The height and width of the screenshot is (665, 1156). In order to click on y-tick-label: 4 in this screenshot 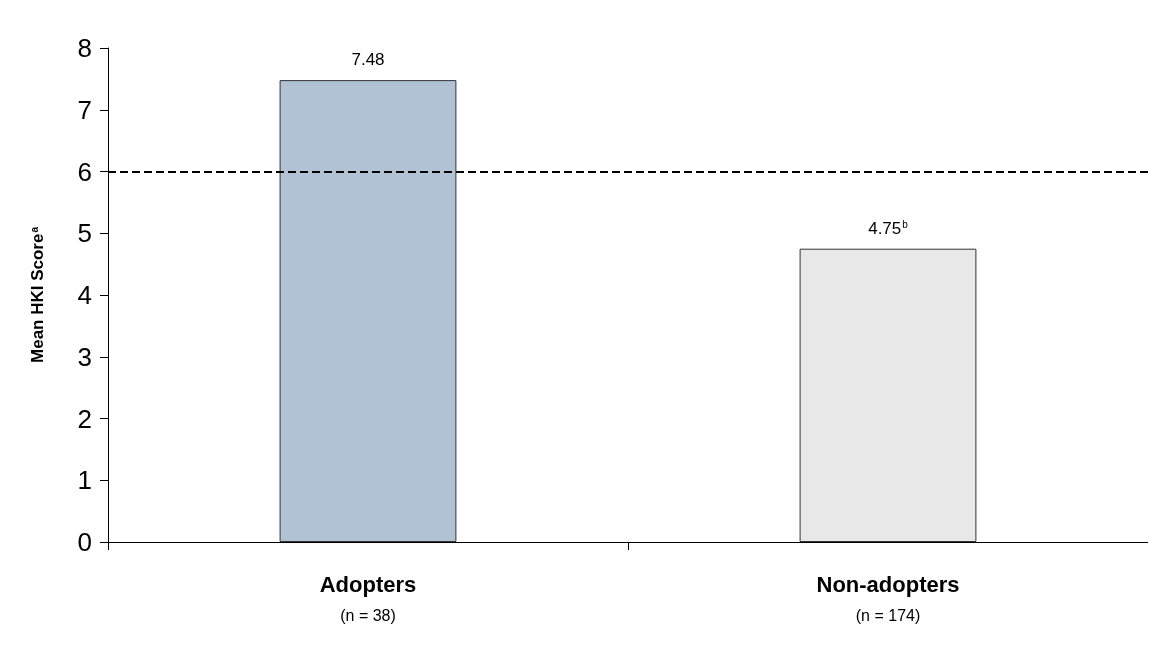, I will do `click(84, 295)`.